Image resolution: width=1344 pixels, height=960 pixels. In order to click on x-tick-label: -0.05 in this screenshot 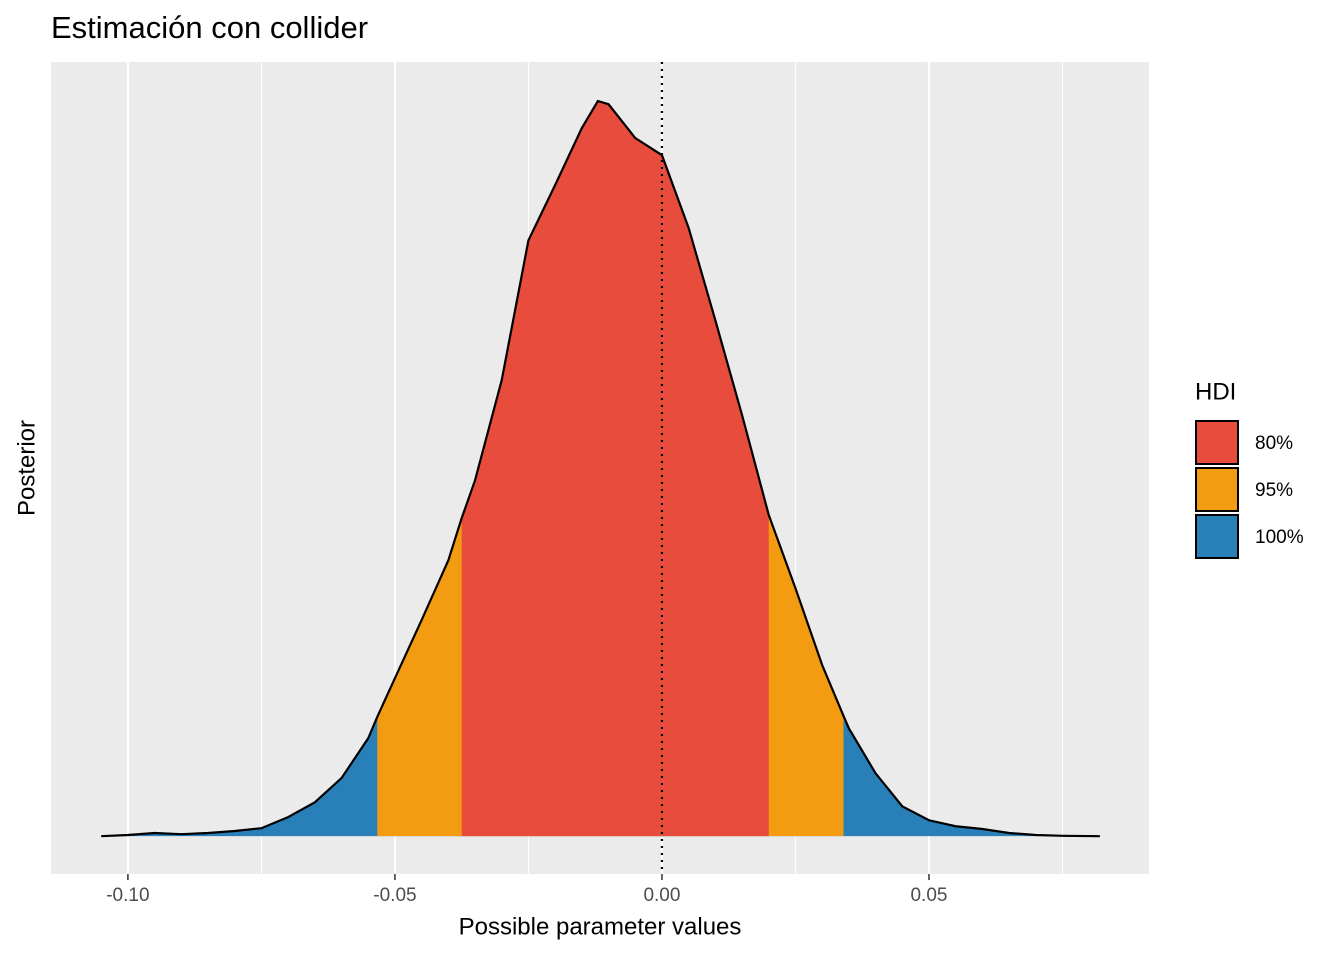, I will do `click(394, 895)`.